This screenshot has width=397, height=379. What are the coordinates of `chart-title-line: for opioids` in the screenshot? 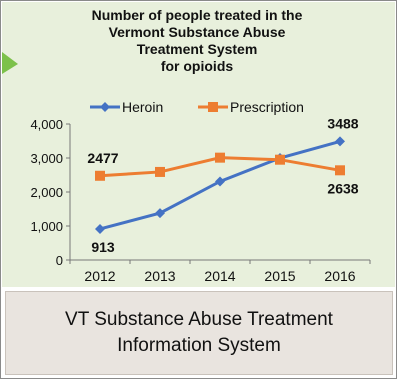 It's located at (197, 66).